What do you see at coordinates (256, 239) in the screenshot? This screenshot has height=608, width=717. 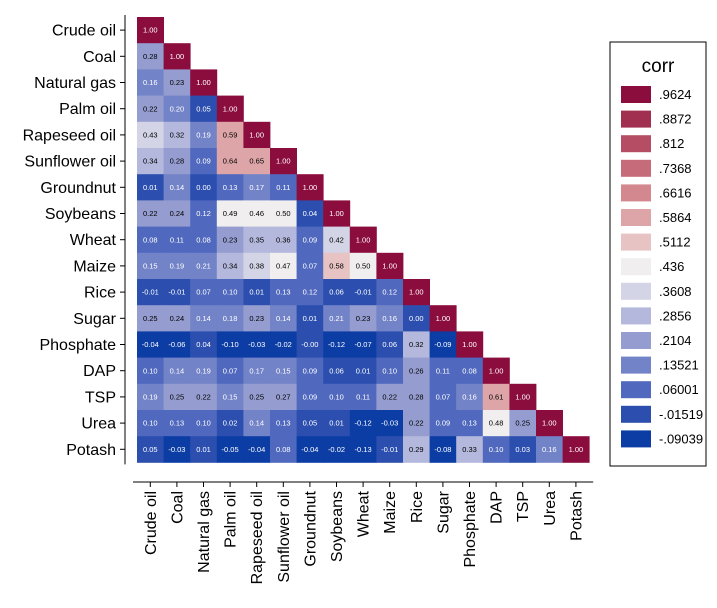 I see `cell-value-label: 0.35` at bounding box center [256, 239].